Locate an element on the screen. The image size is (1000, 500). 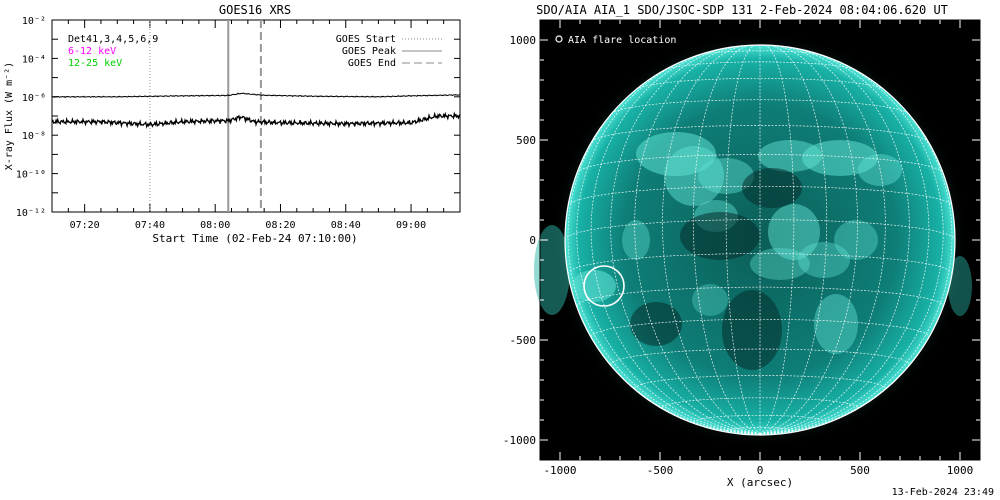
goes-event-markers is located at coordinates (205, 116).